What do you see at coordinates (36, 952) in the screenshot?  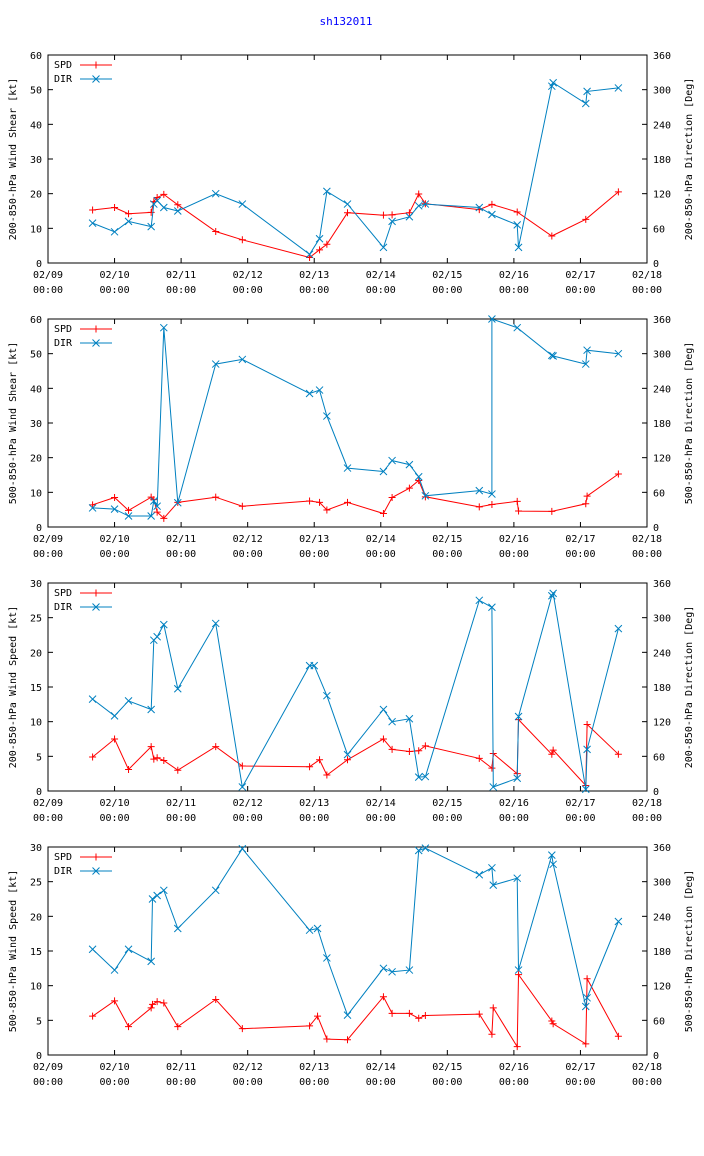 I see `y-tick-label: 15` at bounding box center [36, 952].